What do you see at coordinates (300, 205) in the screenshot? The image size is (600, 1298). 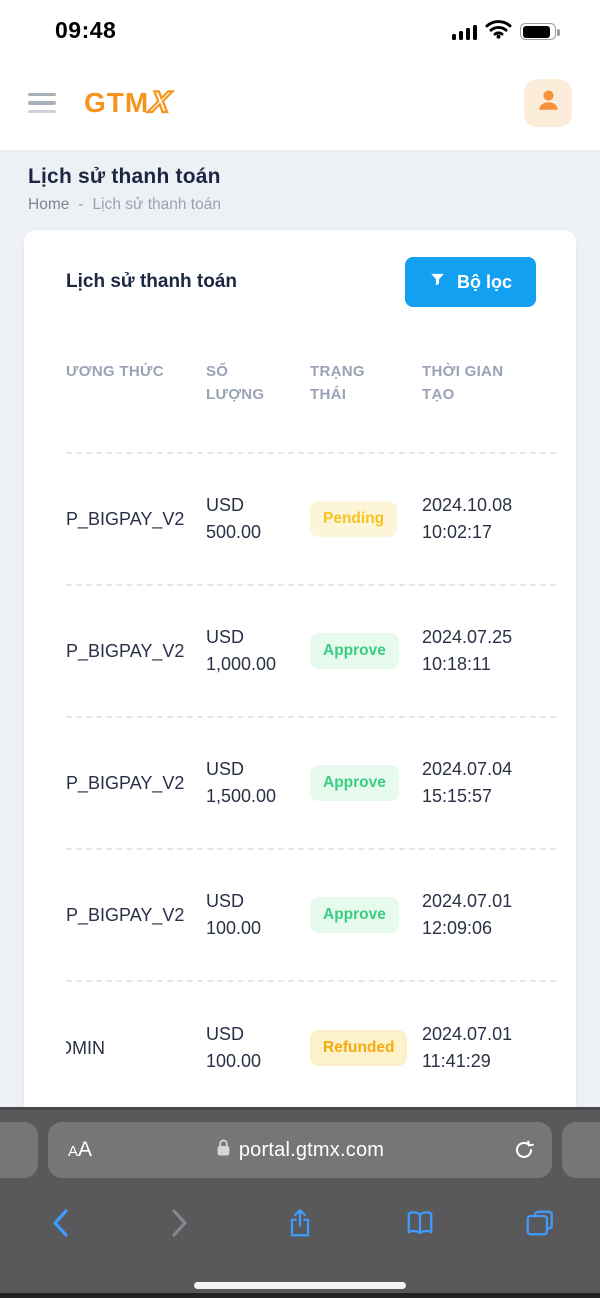 I see `breadcrumb: Home - Lịch sử thanh toán` at bounding box center [300, 205].